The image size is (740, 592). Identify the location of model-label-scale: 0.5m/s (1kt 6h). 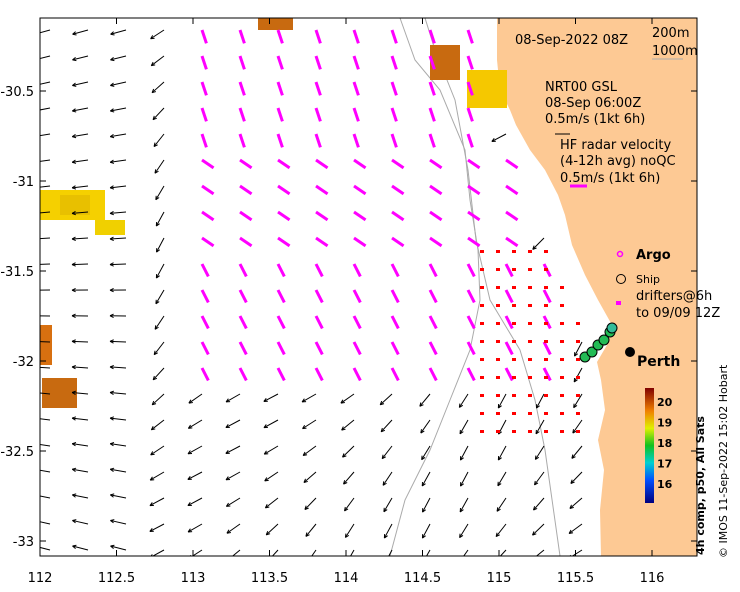
(595, 119).